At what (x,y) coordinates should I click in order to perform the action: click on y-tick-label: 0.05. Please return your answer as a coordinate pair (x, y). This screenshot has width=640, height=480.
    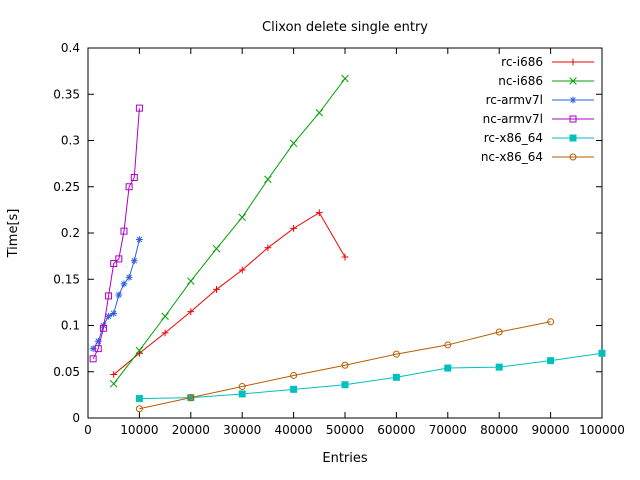
    Looking at the image, I should click on (66, 372).